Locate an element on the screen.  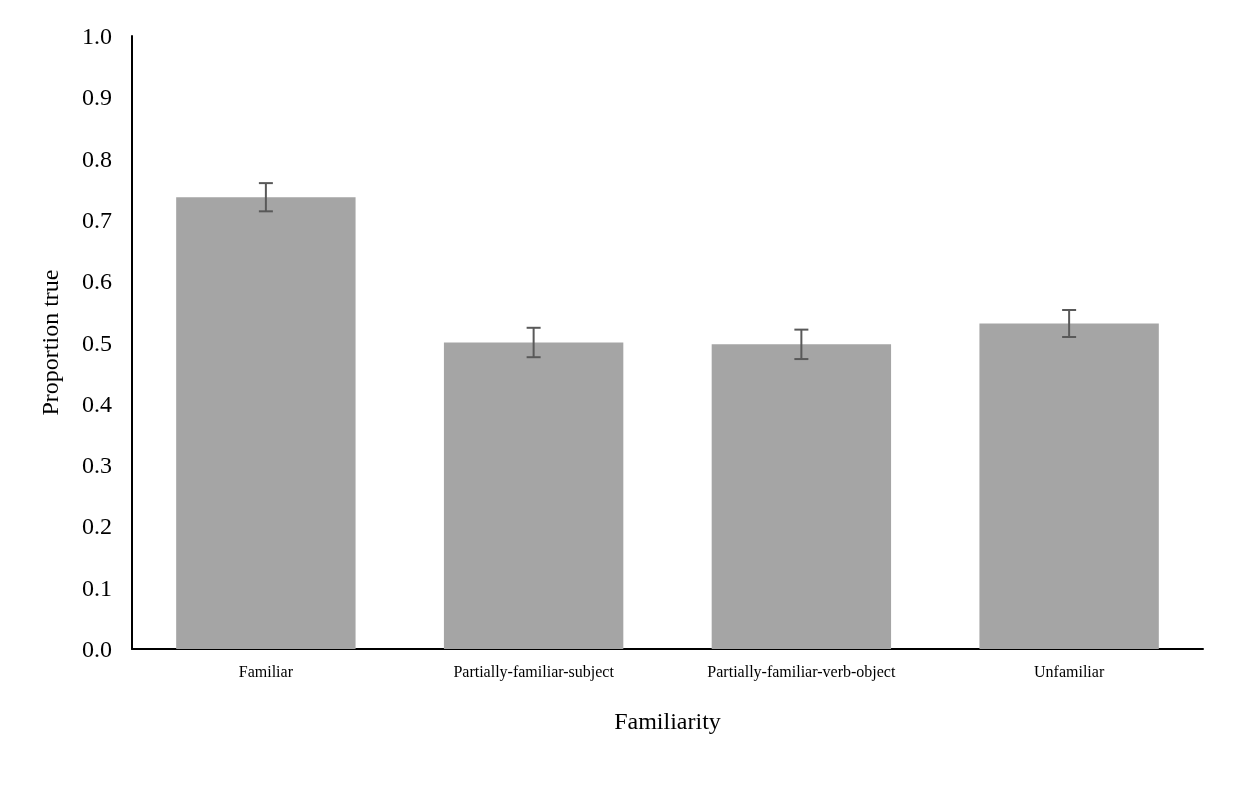
y-tick-label: 0.8 is located at coordinates (97, 158).